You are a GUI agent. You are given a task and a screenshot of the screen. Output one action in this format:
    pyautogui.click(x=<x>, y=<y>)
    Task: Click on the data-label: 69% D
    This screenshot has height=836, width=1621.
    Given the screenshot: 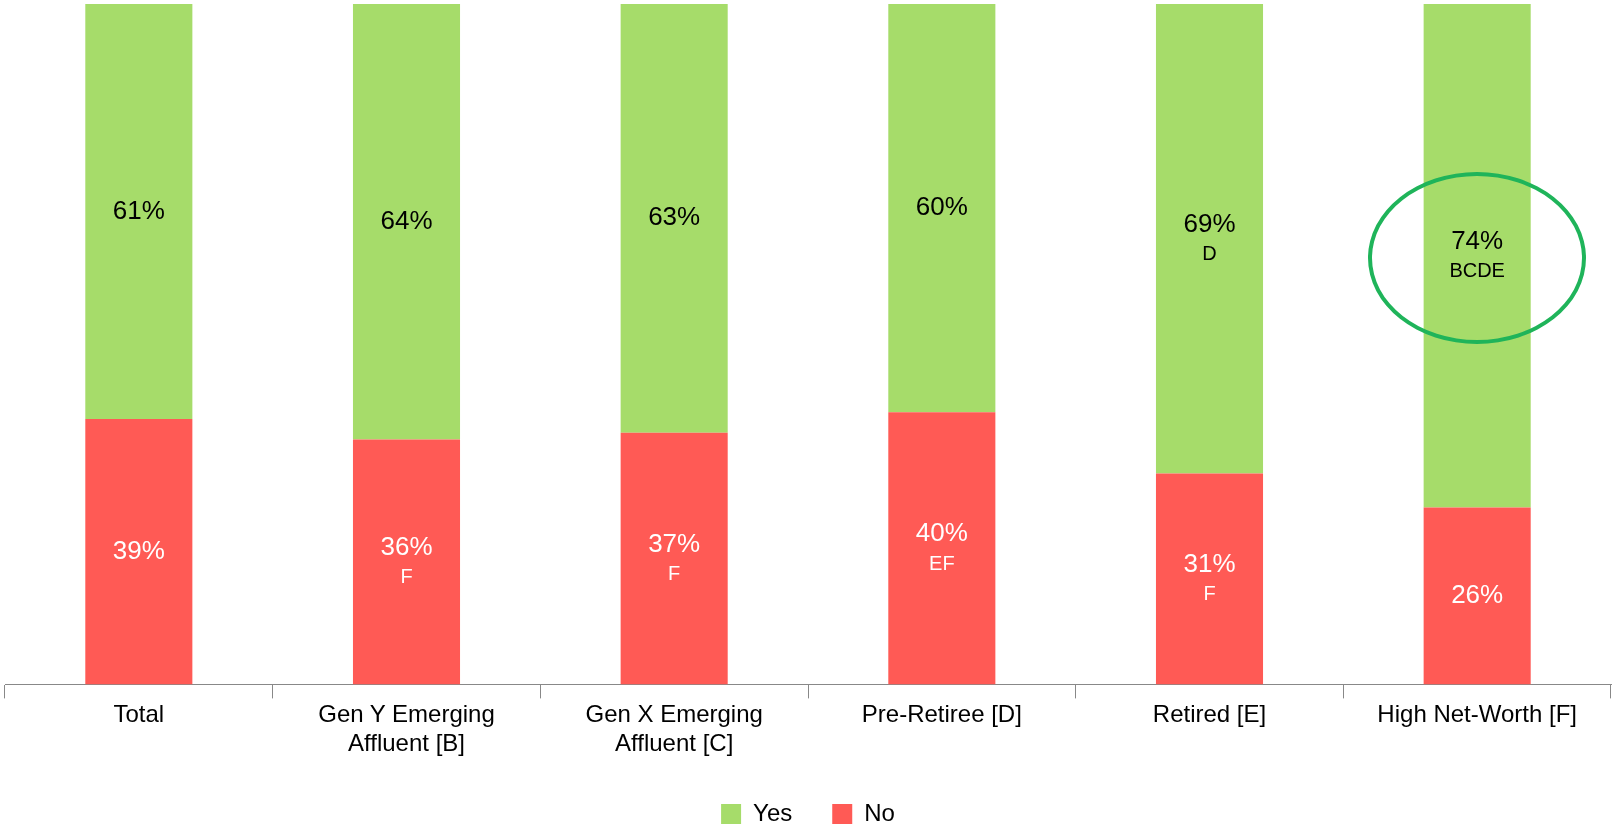 What is the action you would take?
    pyautogui.click(x=1209, y=236)
    